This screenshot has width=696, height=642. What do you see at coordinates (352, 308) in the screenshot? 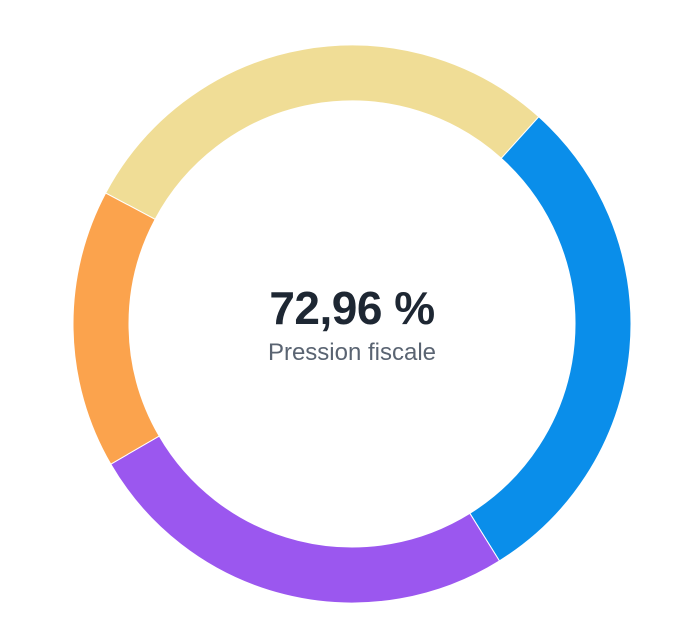
I see `center-value: 72,96 %` at bounding box center [352, 308].